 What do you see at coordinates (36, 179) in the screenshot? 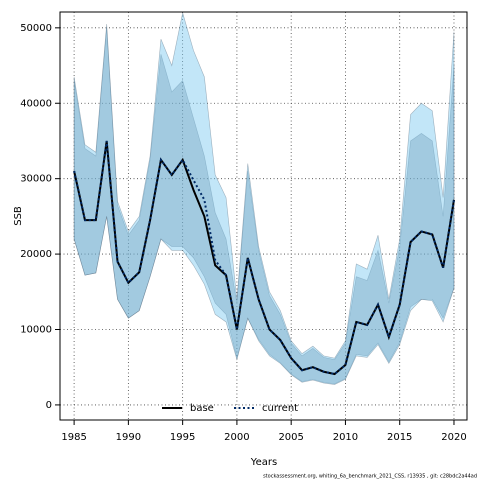
I see `y-tick-label: 30000` at bounding box center [36, 179].